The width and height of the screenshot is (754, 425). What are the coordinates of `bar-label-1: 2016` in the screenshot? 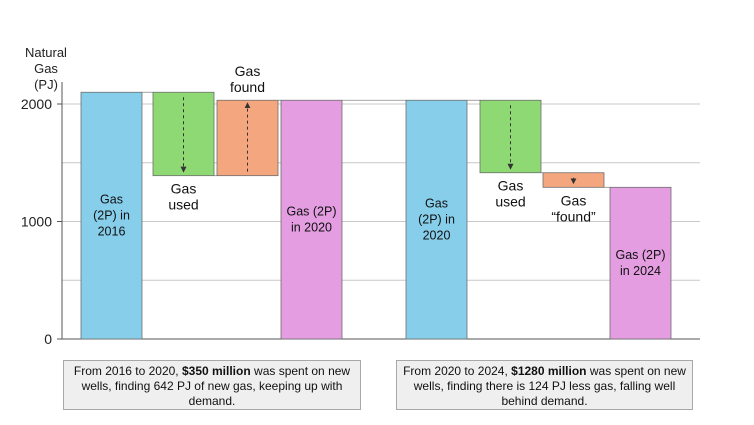 It's located at (112, 232).